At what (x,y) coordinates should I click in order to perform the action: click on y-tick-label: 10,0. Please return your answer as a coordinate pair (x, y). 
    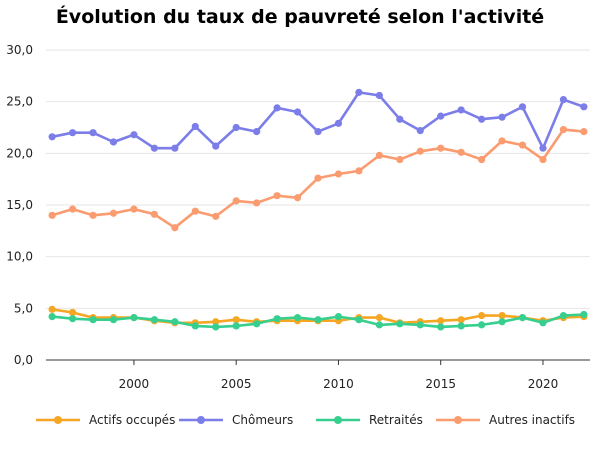
    Looking at the image, I should click on (19, 257).